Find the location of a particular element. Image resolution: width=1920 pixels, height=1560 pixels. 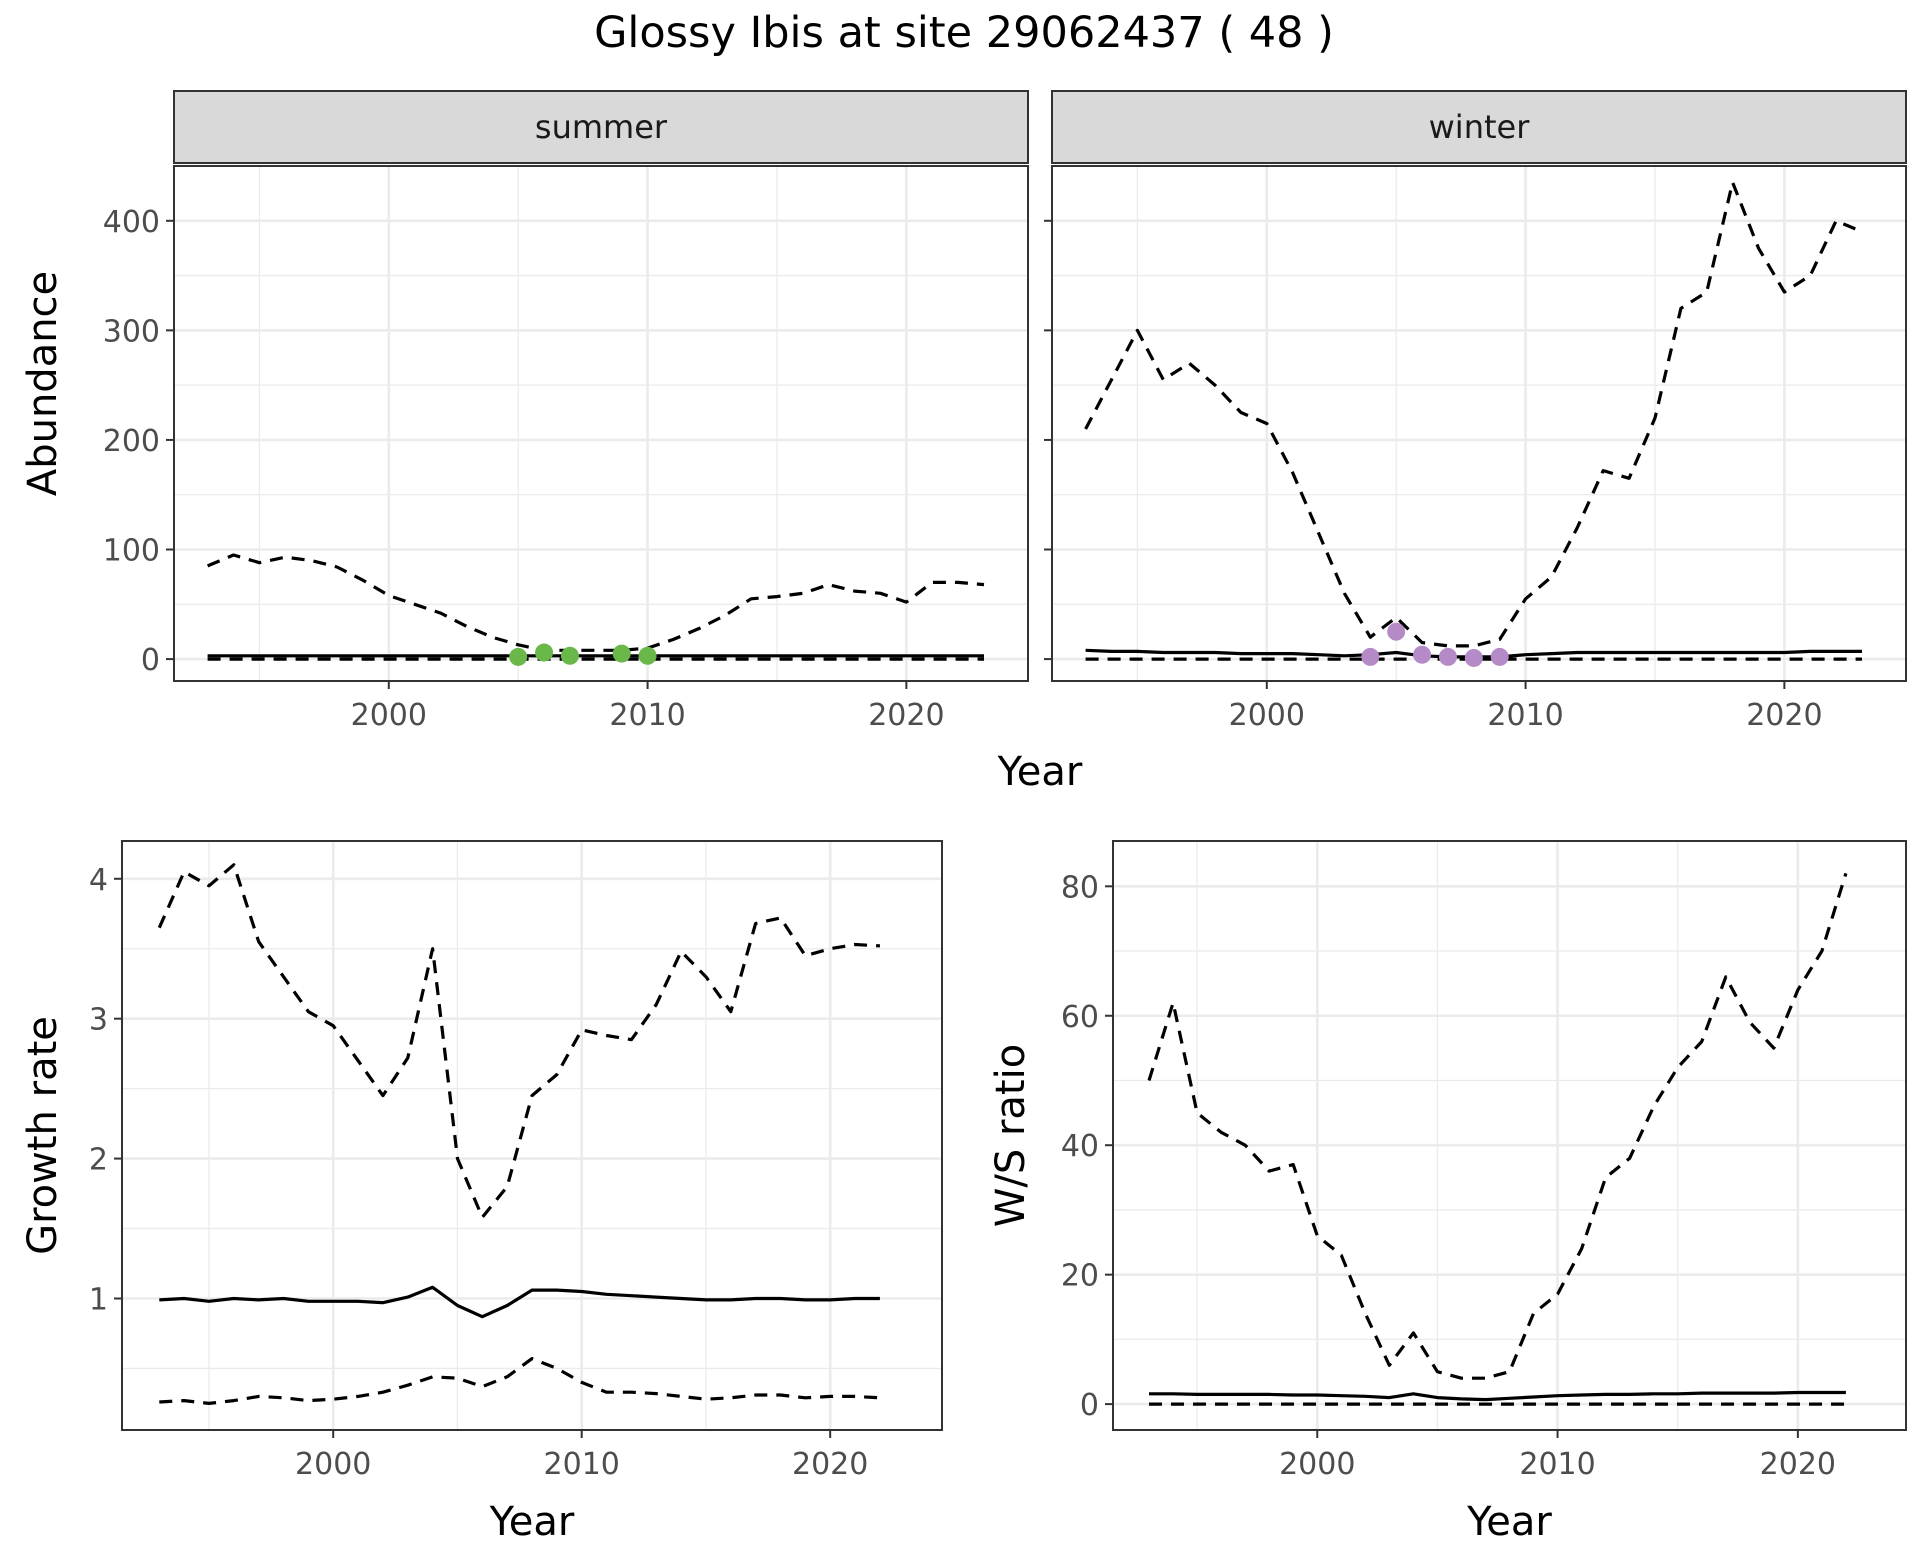

abundance-summer-y-tick-label: 100 is located at coordinates (131, 551).